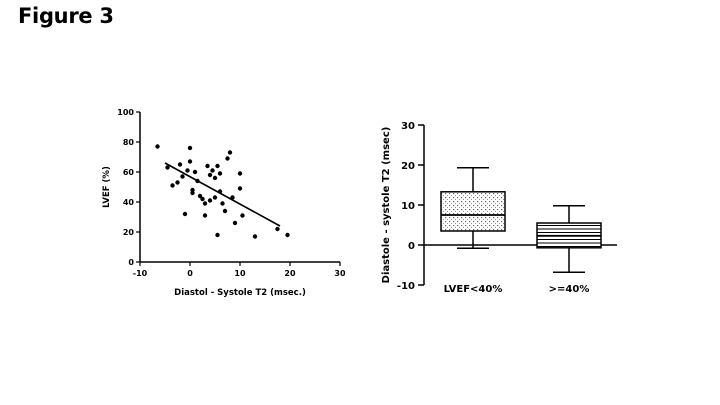 The width and height of the screenshot is (720, 405). I want to click on scatter-y-tick-label: 60, so click(129, 172).